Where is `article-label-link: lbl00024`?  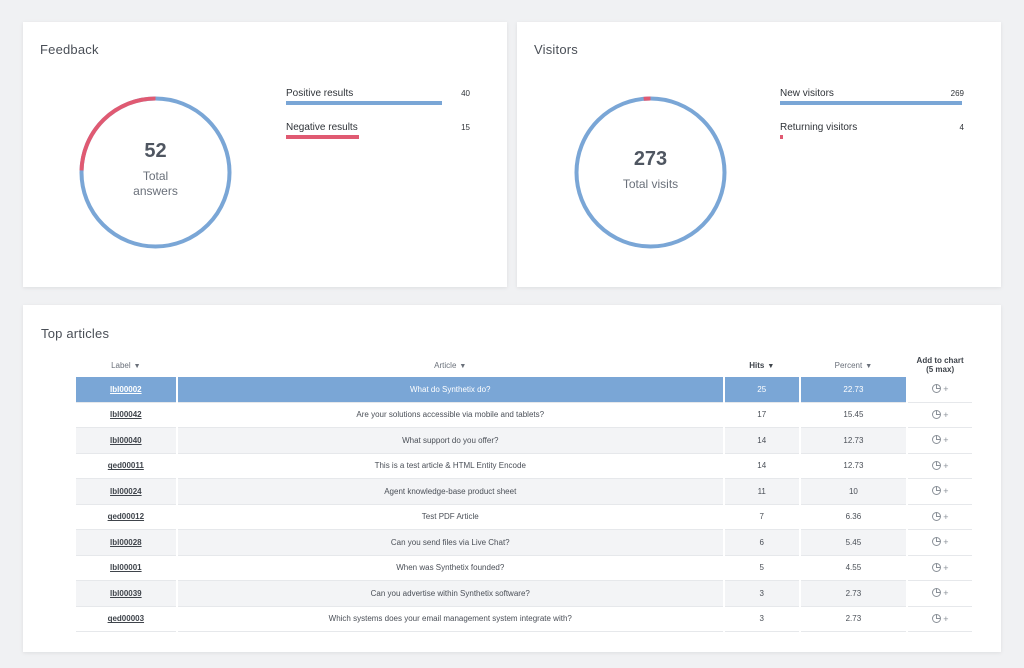
article-label-link: lbl00024 is located at coordinates (126, 491).